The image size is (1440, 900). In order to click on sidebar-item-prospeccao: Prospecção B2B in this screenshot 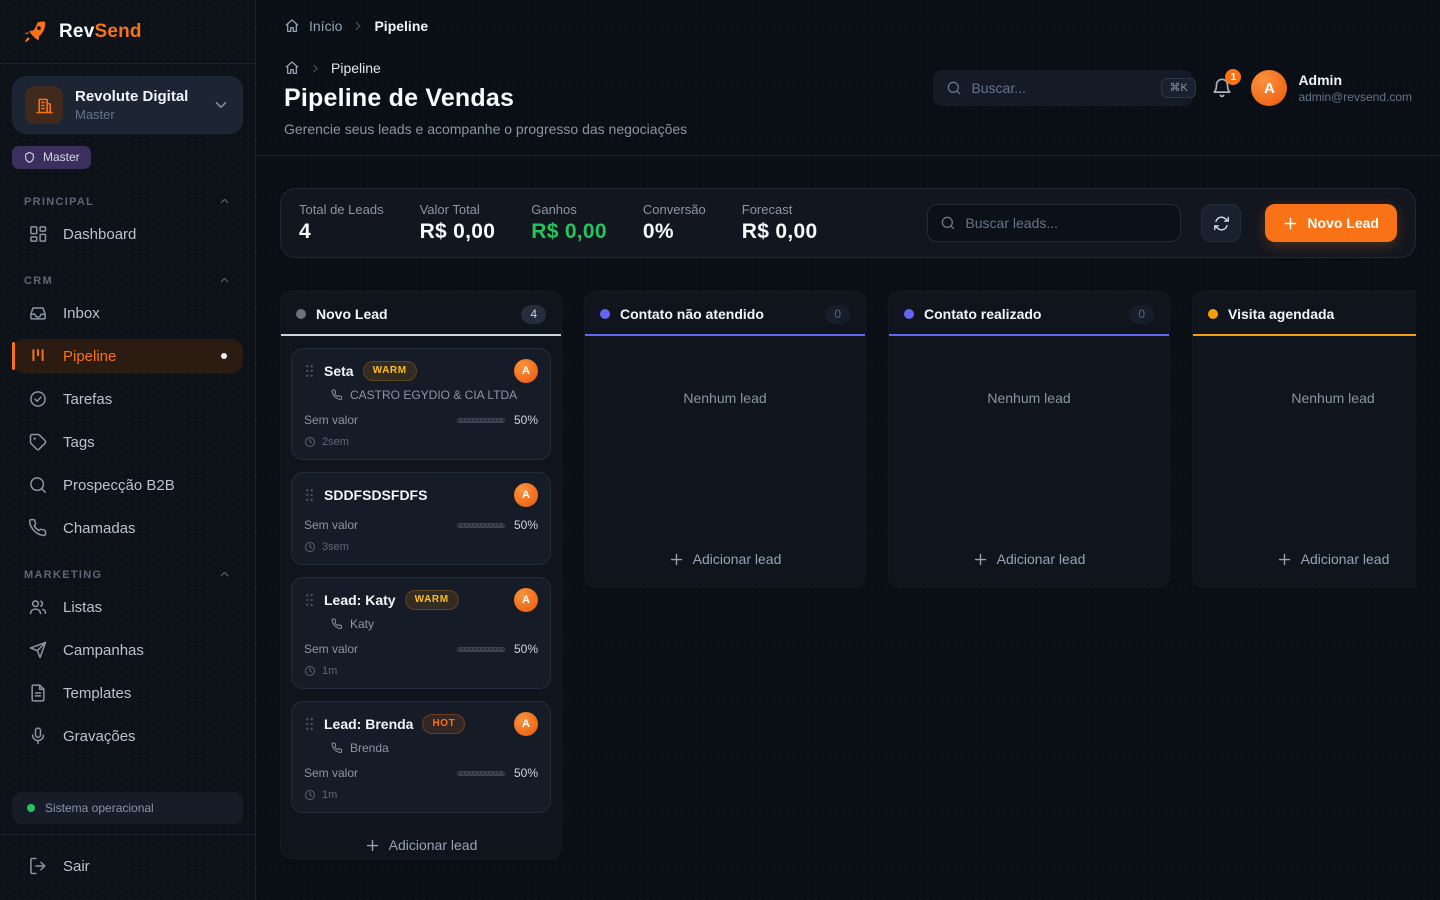, I will do `click(127, 485)`.